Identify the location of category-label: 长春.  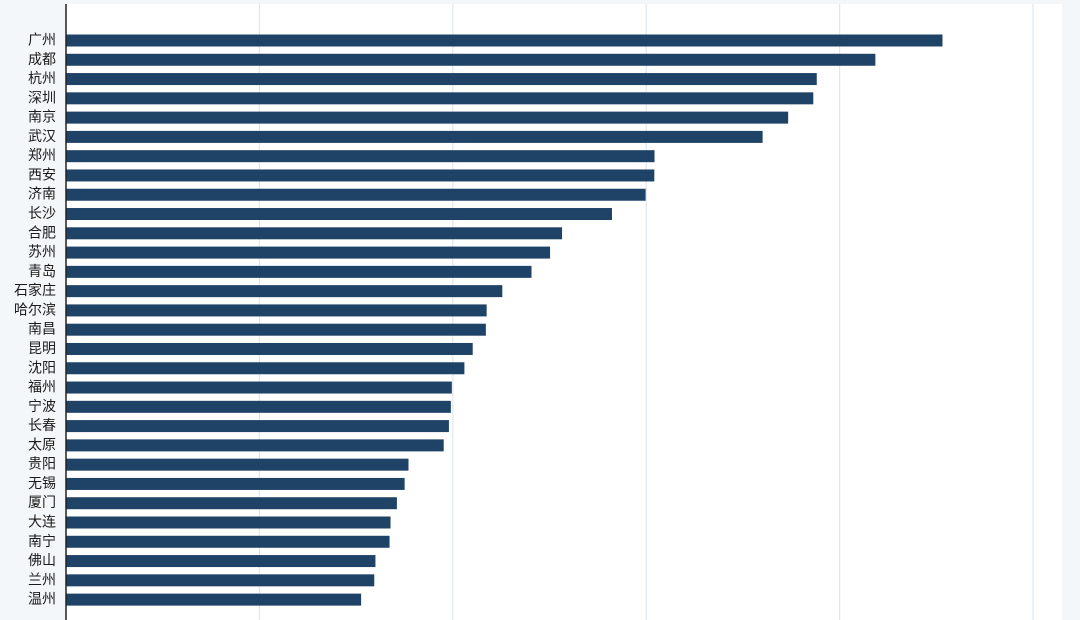
(42, 426).